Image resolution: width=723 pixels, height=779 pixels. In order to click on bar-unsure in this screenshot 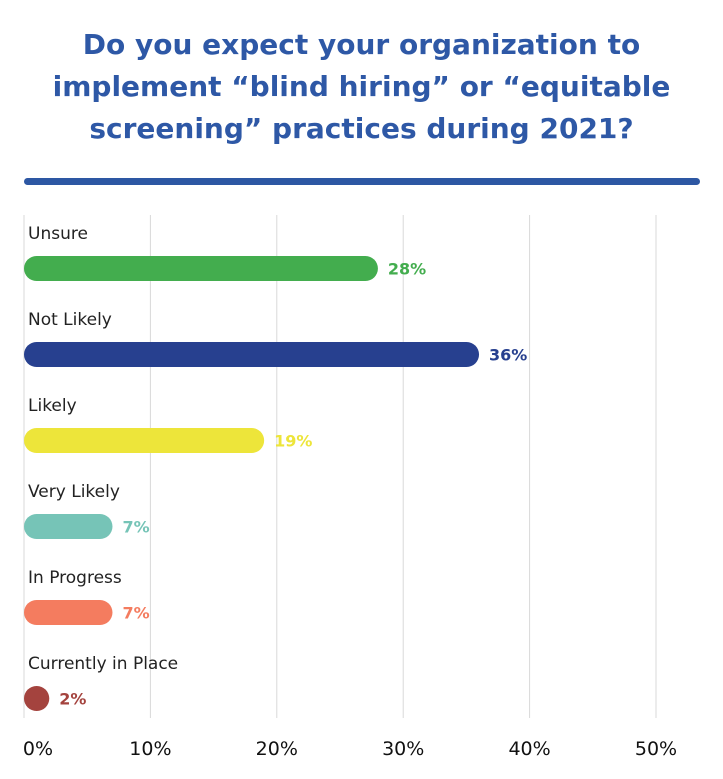, I will do `click(201, 268)`.